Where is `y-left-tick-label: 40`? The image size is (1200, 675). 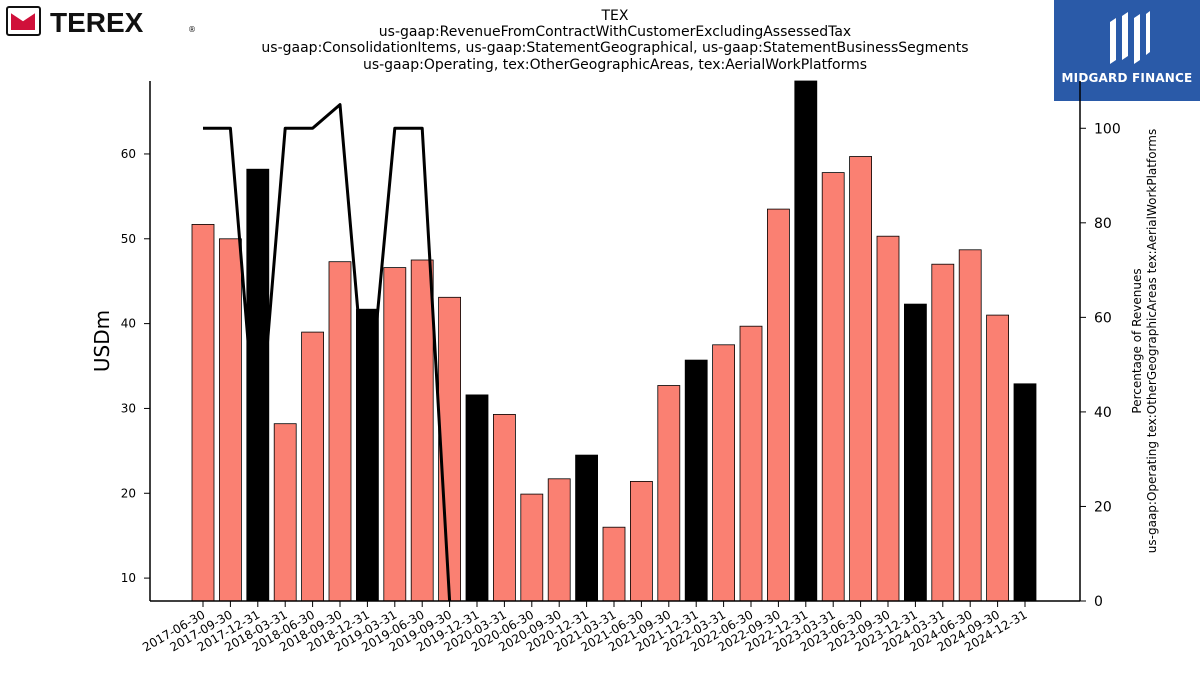
y-left-tick-label: 40 is located at coordinates (128, 324).